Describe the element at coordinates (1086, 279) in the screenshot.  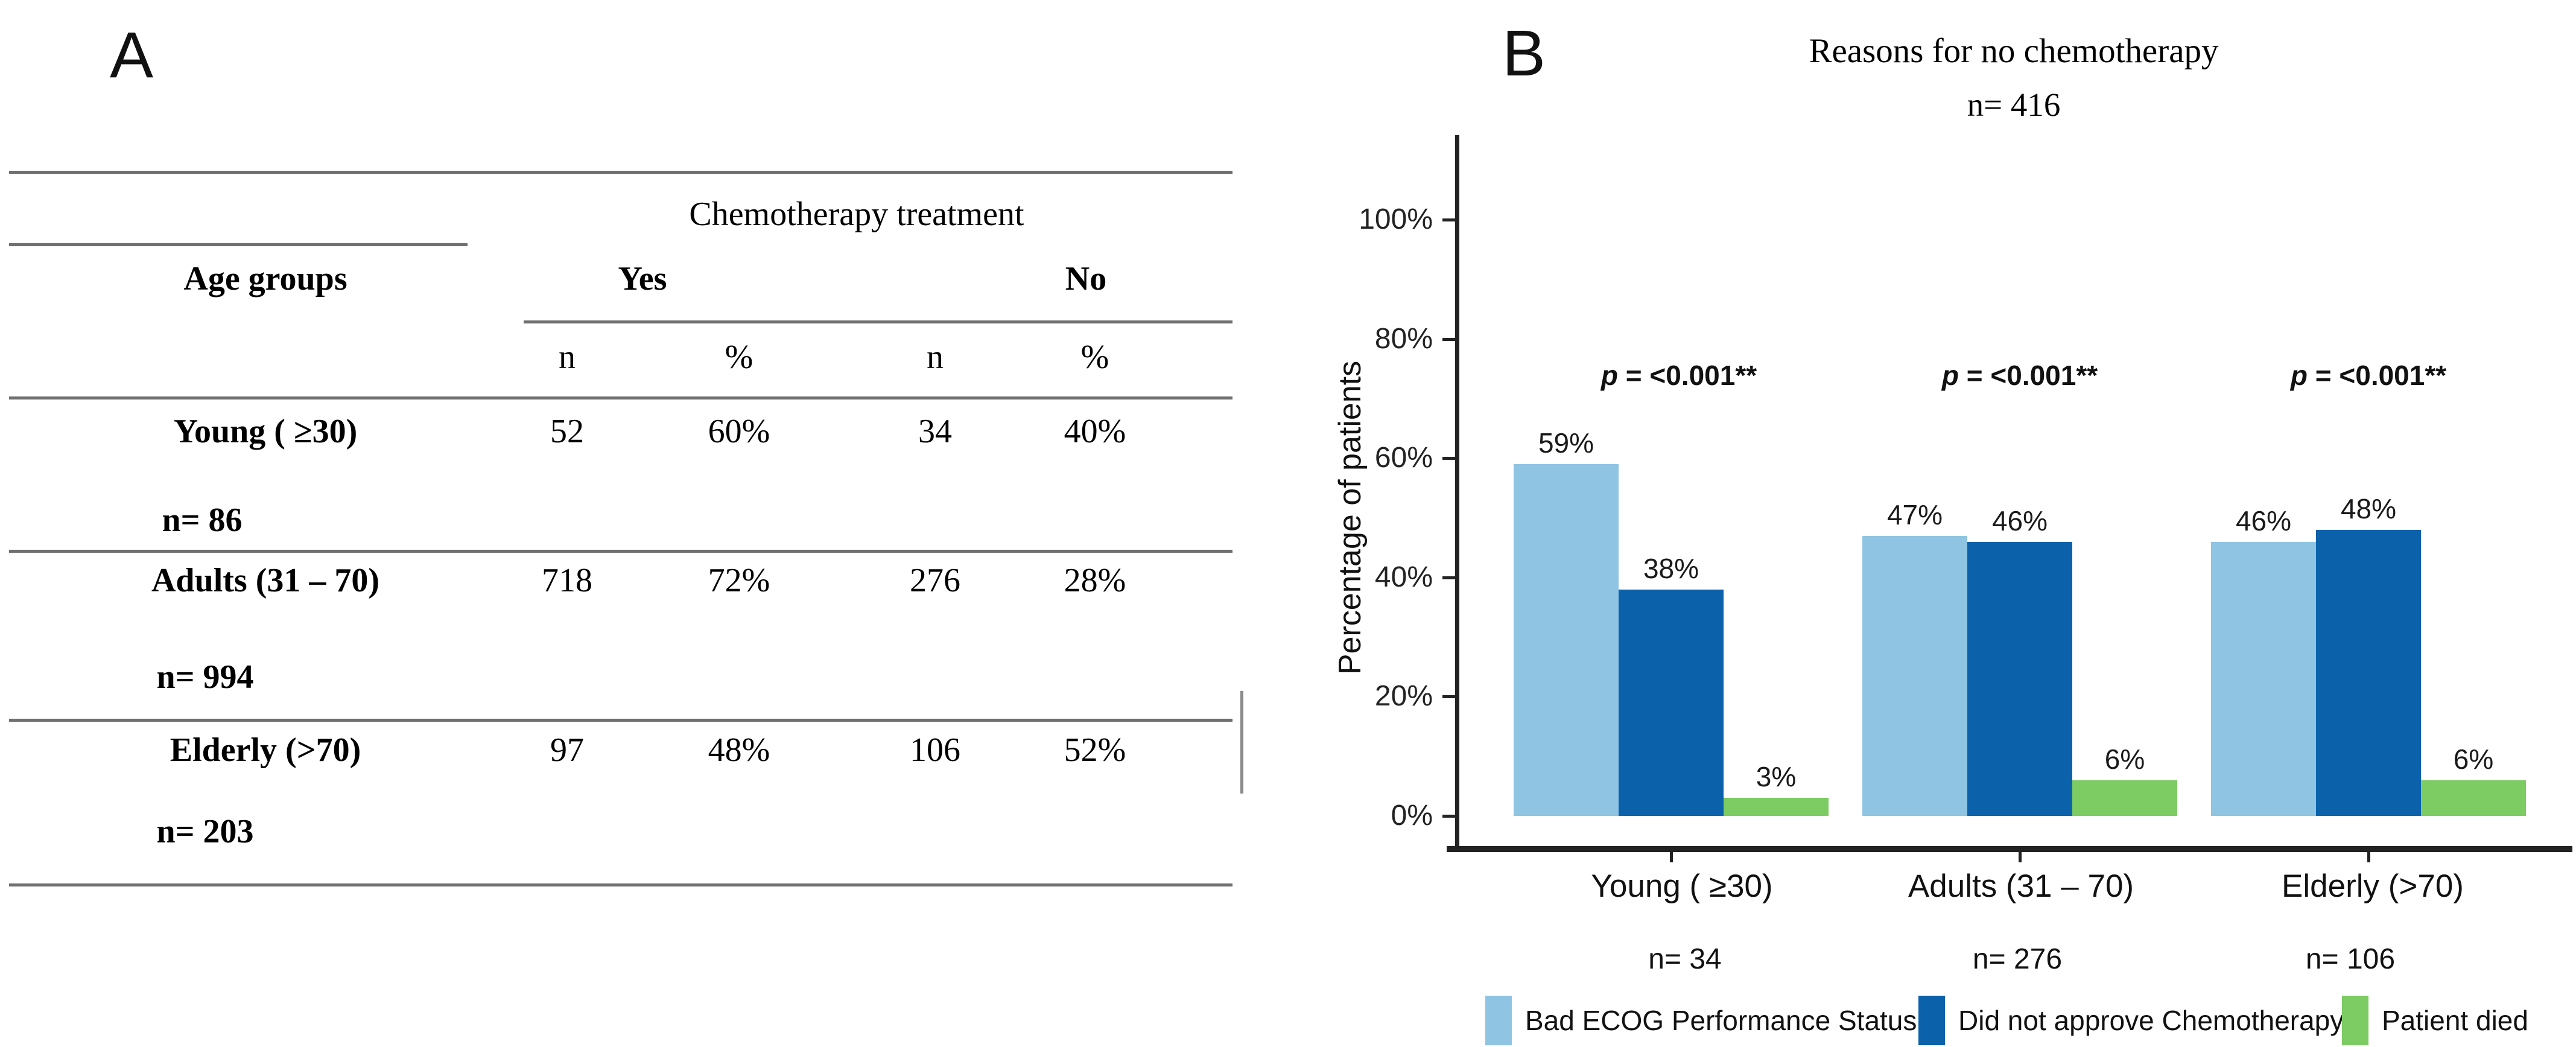
I see `table-no-header: No` at that location.